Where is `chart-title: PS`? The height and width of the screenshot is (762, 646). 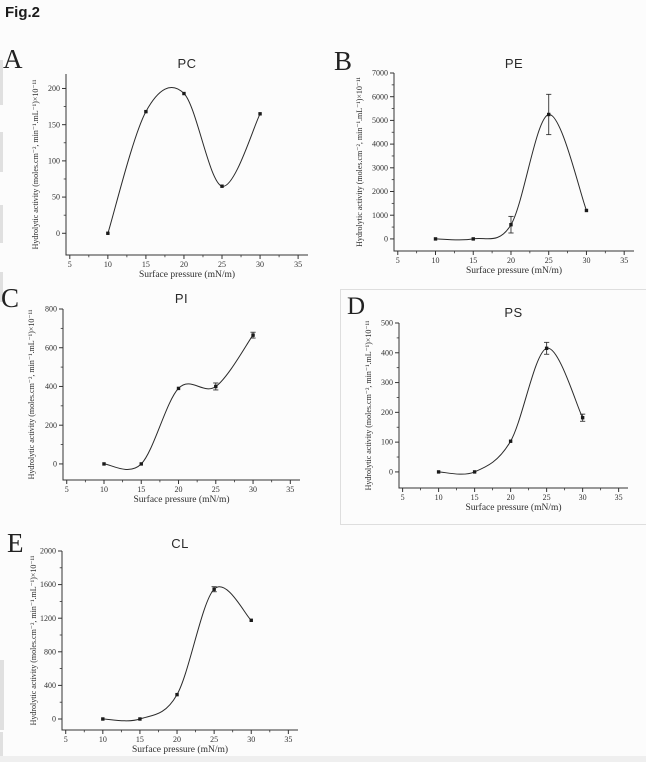
chart-title: PS is located at coordinates (513, 312).